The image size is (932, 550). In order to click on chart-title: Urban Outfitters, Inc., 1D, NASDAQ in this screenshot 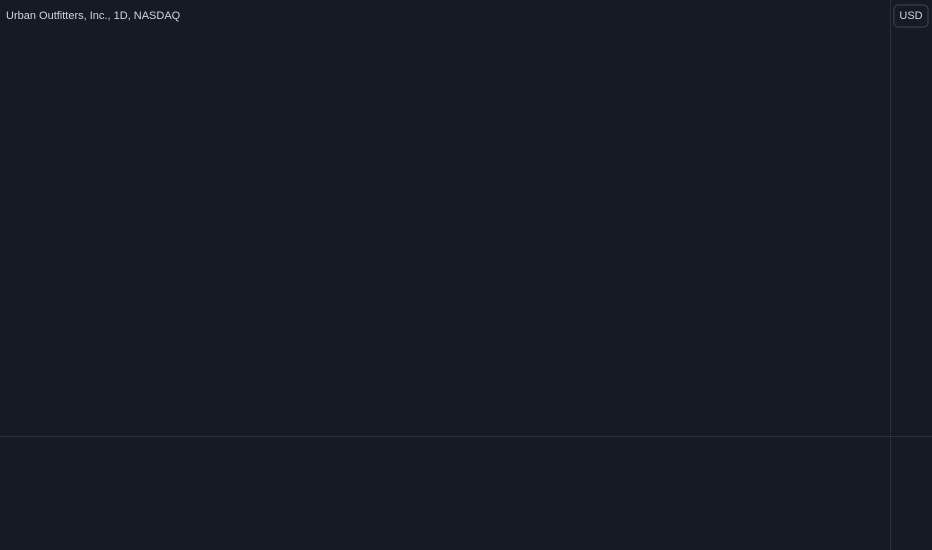, I will do `click(93, 16)`.